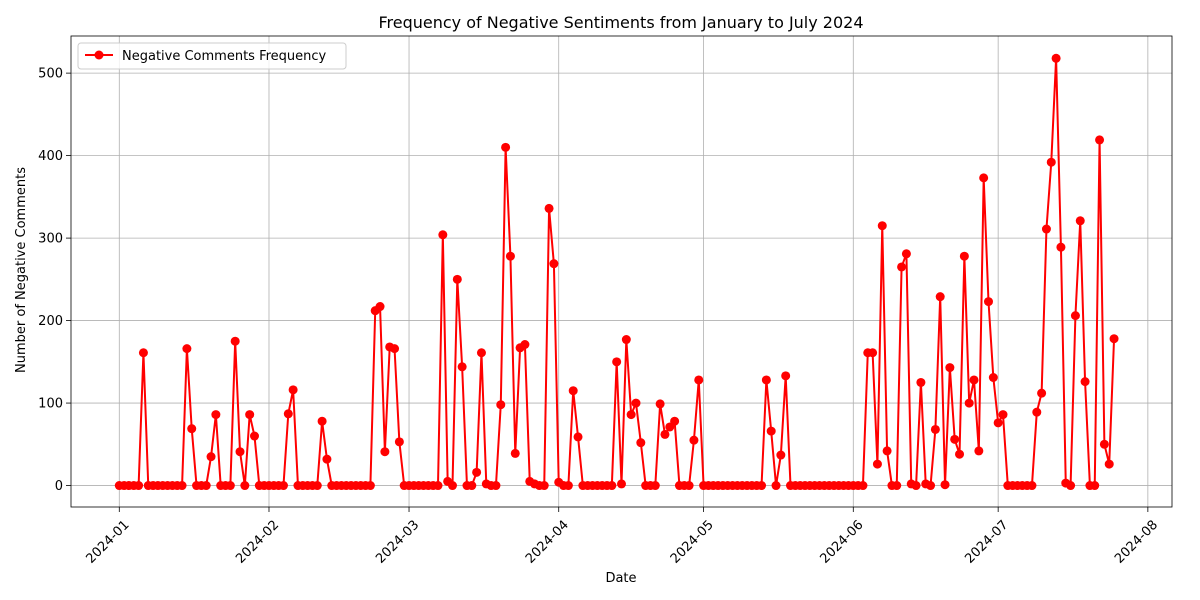 The height and width of the screenshot is (600, 1200). What do you see at coordinates (108, 542) in the screenshot?
I see `x-tick-label: 2024-01` at bounding box center [108, 542].